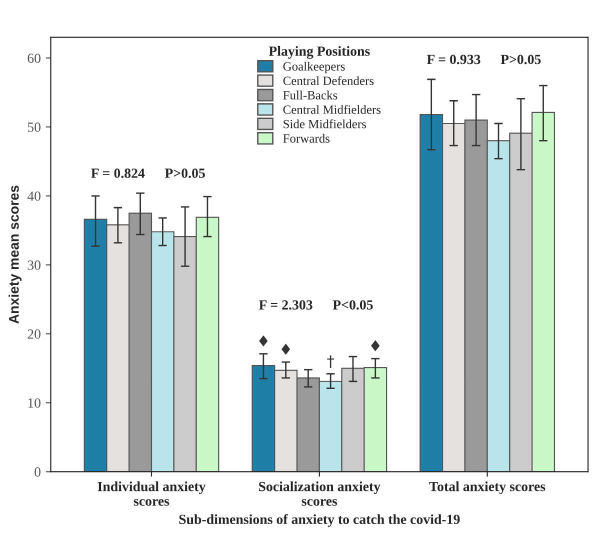  I want to click on legend-label: Full-Backs, so click(310, 95).